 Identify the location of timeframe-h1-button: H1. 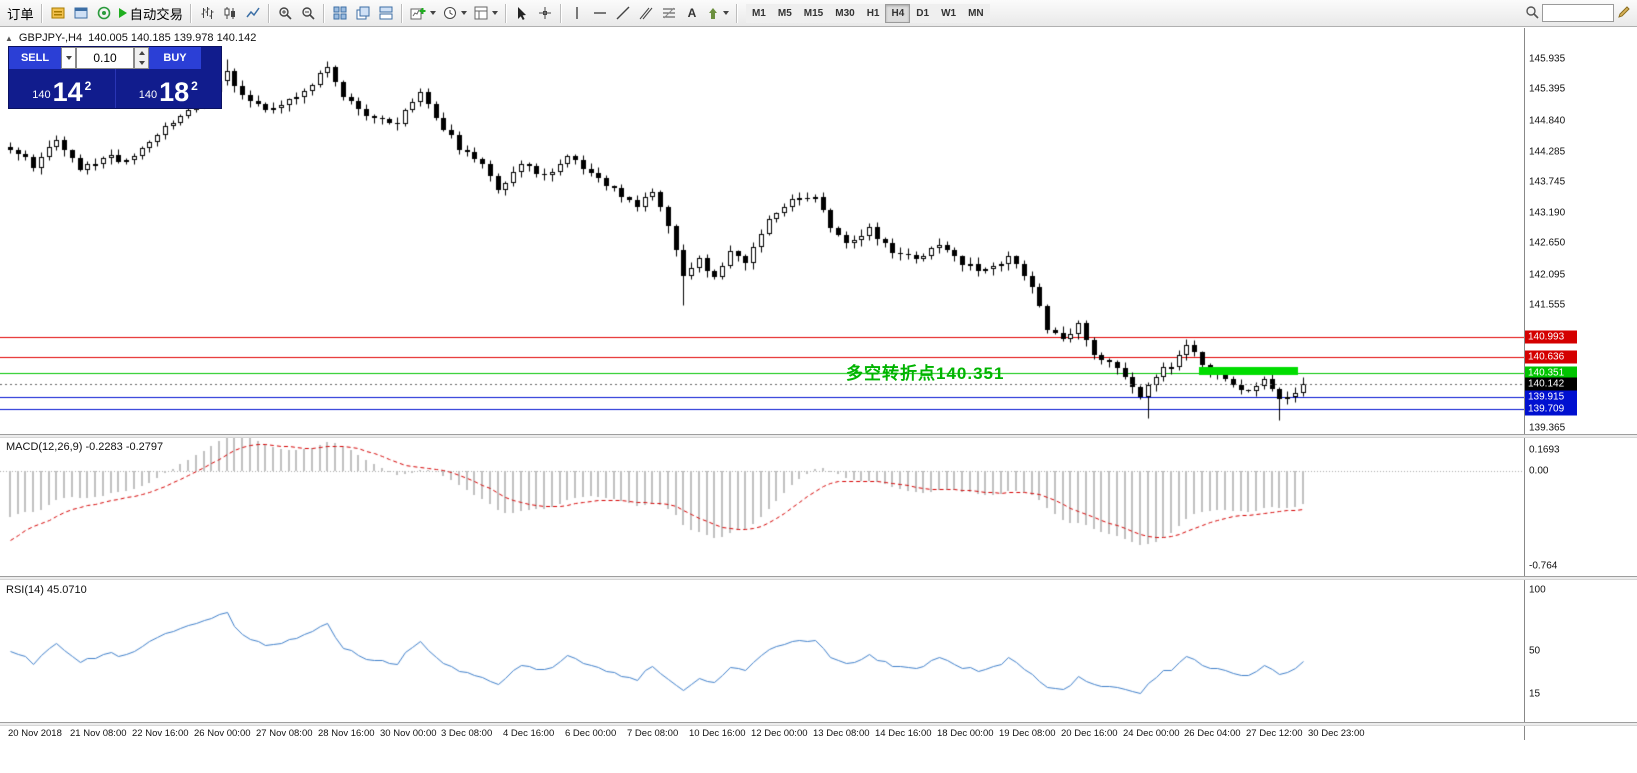
(873, 13).